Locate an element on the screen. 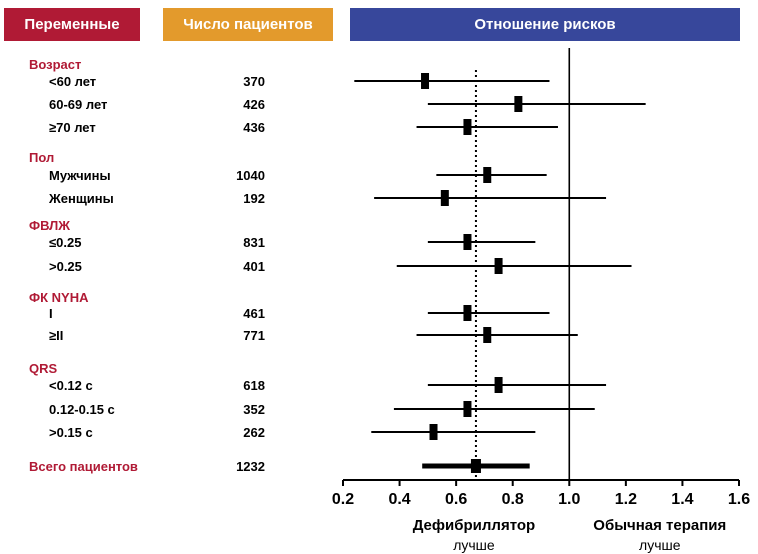 This screenshot has width=758, height=554. variables-header: Переменные is located at coordinates (72, 24).